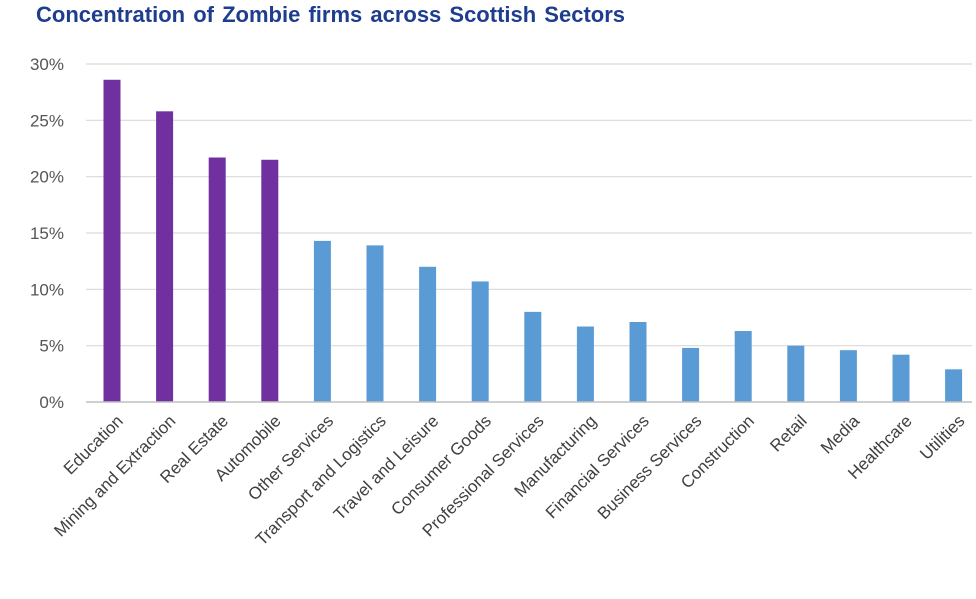 The width and height of the screenshot is (976, 599). I want to click on y-tick-label: 0%, so click(51, 402).